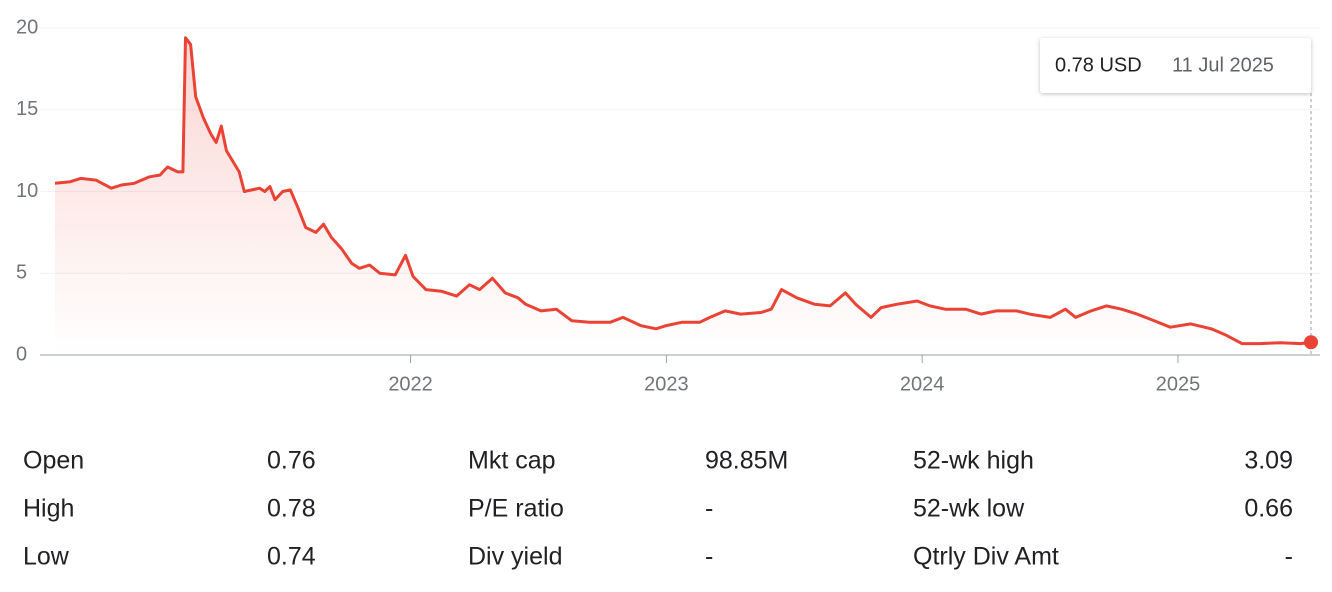  What do you see at coordinates (666, 384) in the screenshot?
I see `x-tick-label: 2023` at bounding box center [666, 384].